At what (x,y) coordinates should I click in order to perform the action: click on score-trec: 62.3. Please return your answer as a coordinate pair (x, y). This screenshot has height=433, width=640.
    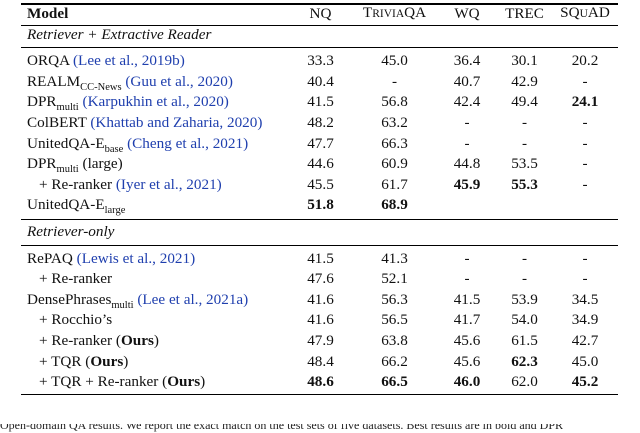
    Looking at the image, I should click on (524, 361).